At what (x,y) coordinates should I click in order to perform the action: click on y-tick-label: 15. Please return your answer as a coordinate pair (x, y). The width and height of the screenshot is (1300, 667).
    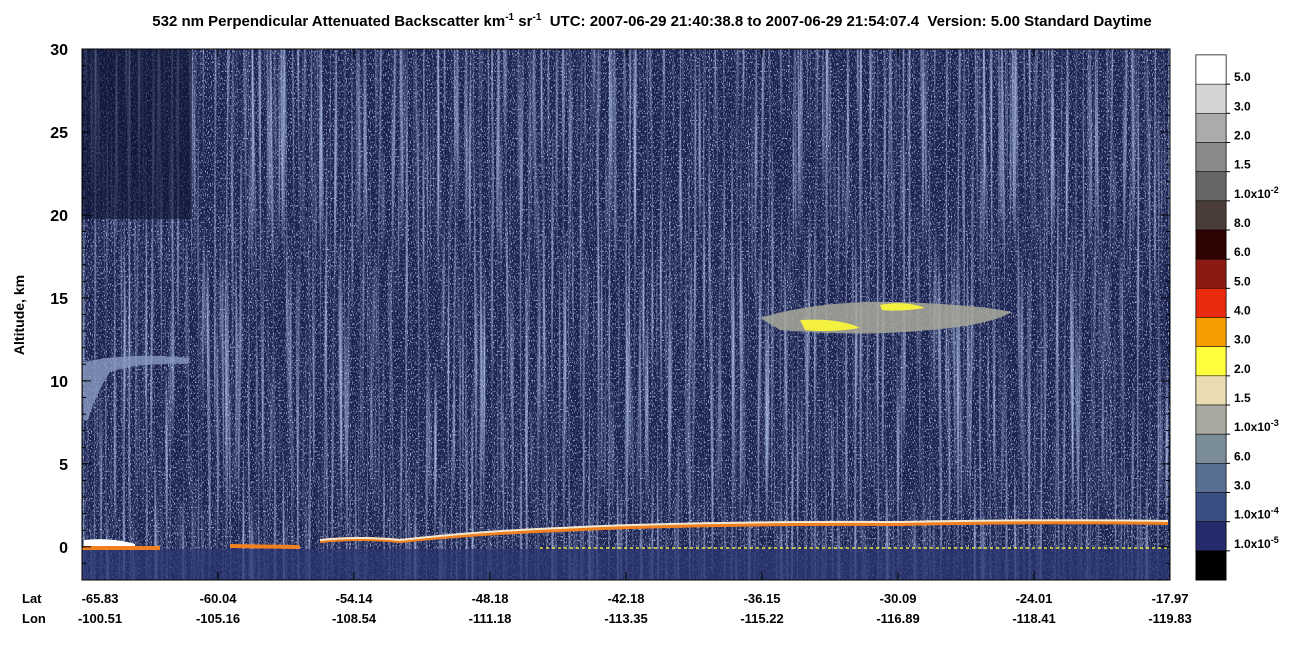
    Looking at the image, I should click on (59, 299).